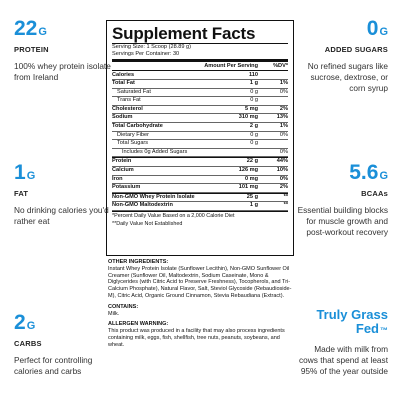  I want to click on facts-row: Iron 0 mg 0%, so click(200, 180).